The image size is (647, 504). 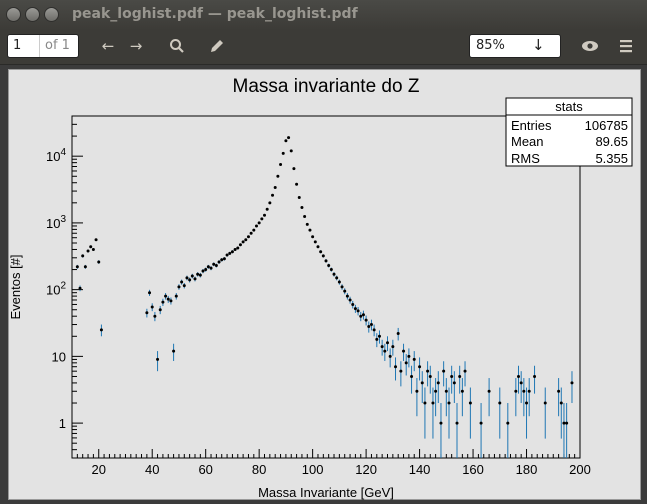 I want to click on x-tick-label: 100, so click(x=313, y=469).